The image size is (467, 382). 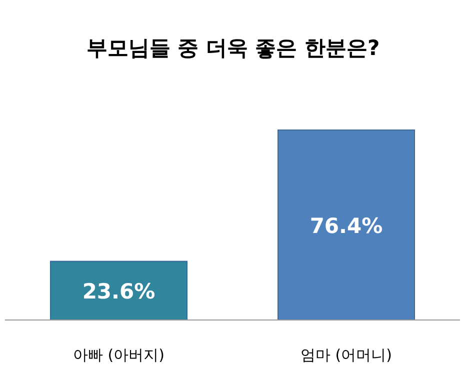 I want to click on chart-title: 부모님들 중 더욱 좋은 한분은?, so click(x=233, y=48).